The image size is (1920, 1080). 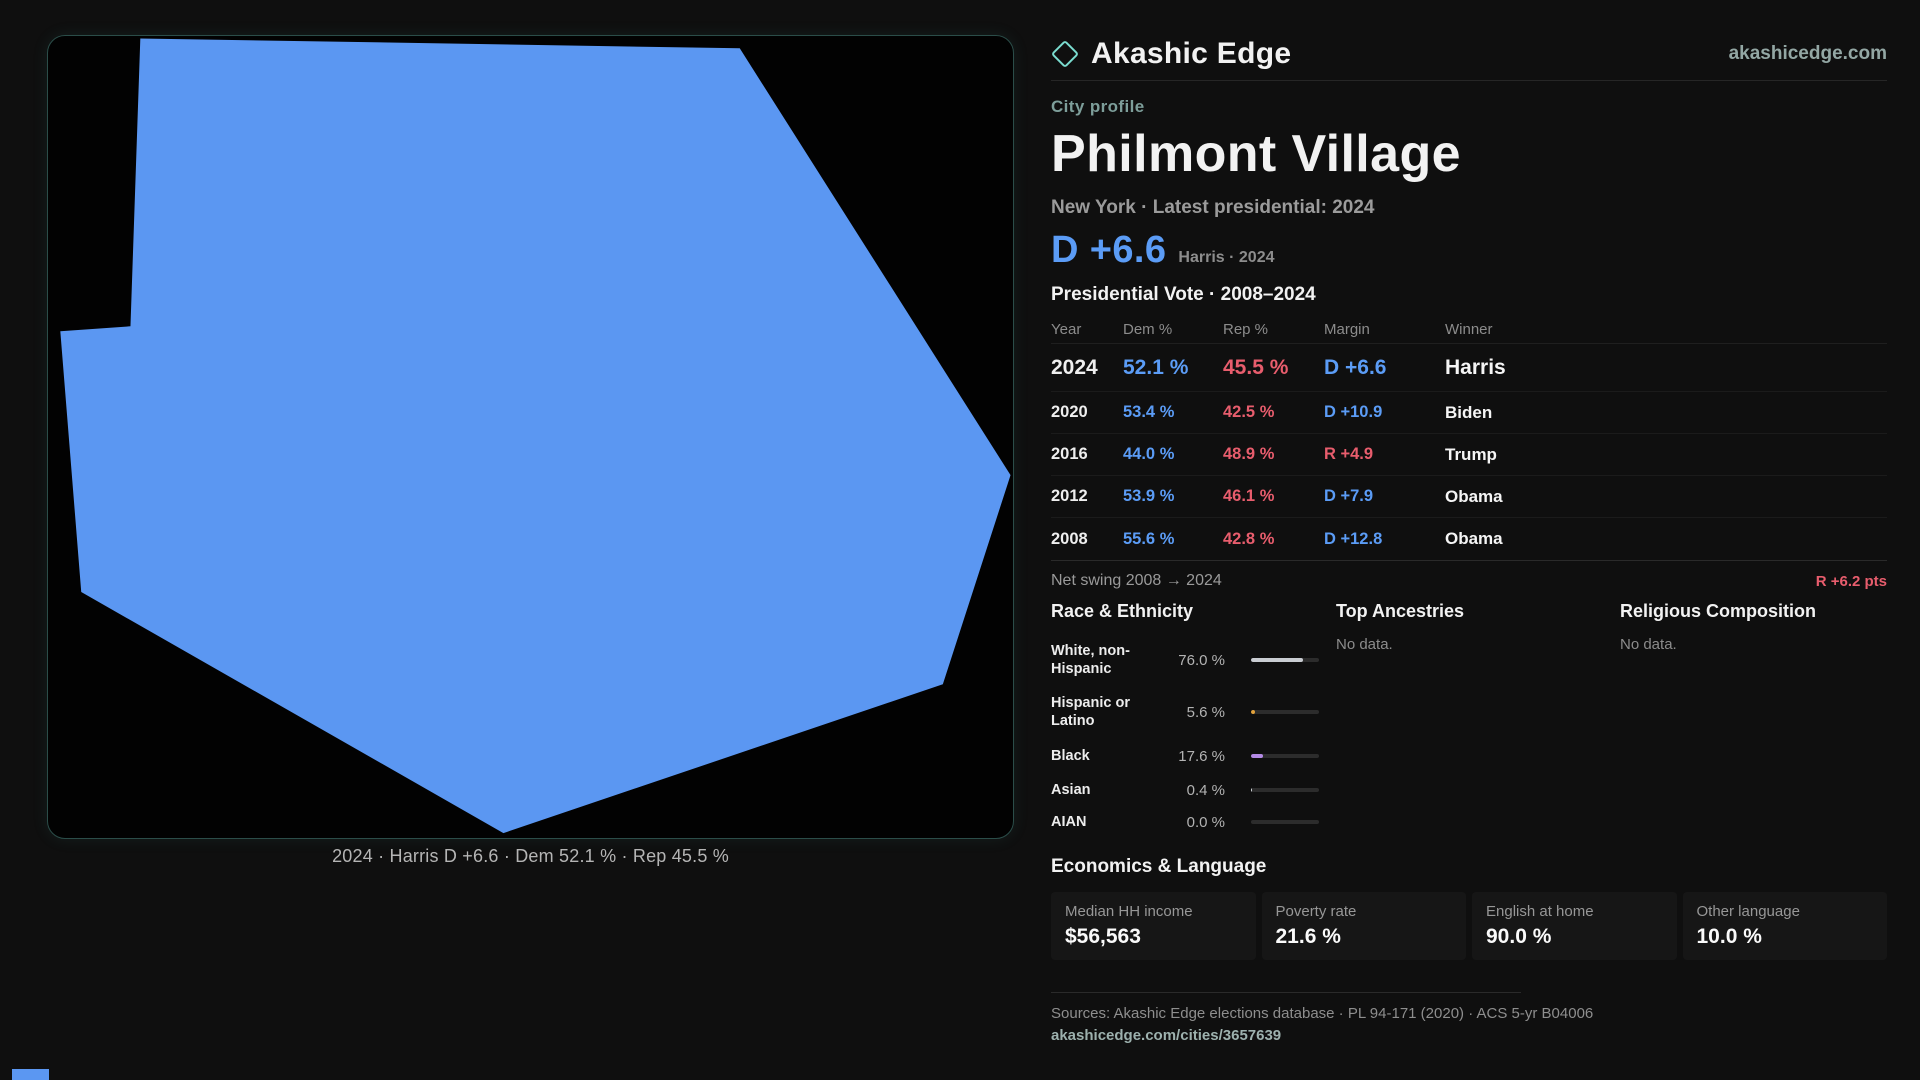 What do you see at coordinates (1355, 367) in the screenshot?
I see `cell-margin: D +6.6` at bounding box center [1355, 367].